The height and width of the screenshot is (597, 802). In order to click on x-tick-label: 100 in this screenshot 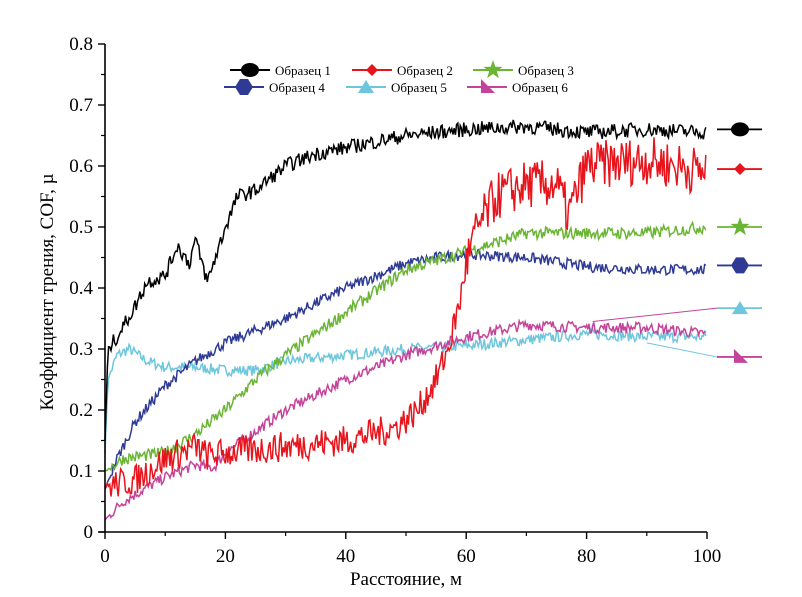, I will do `click(707, 556)`.